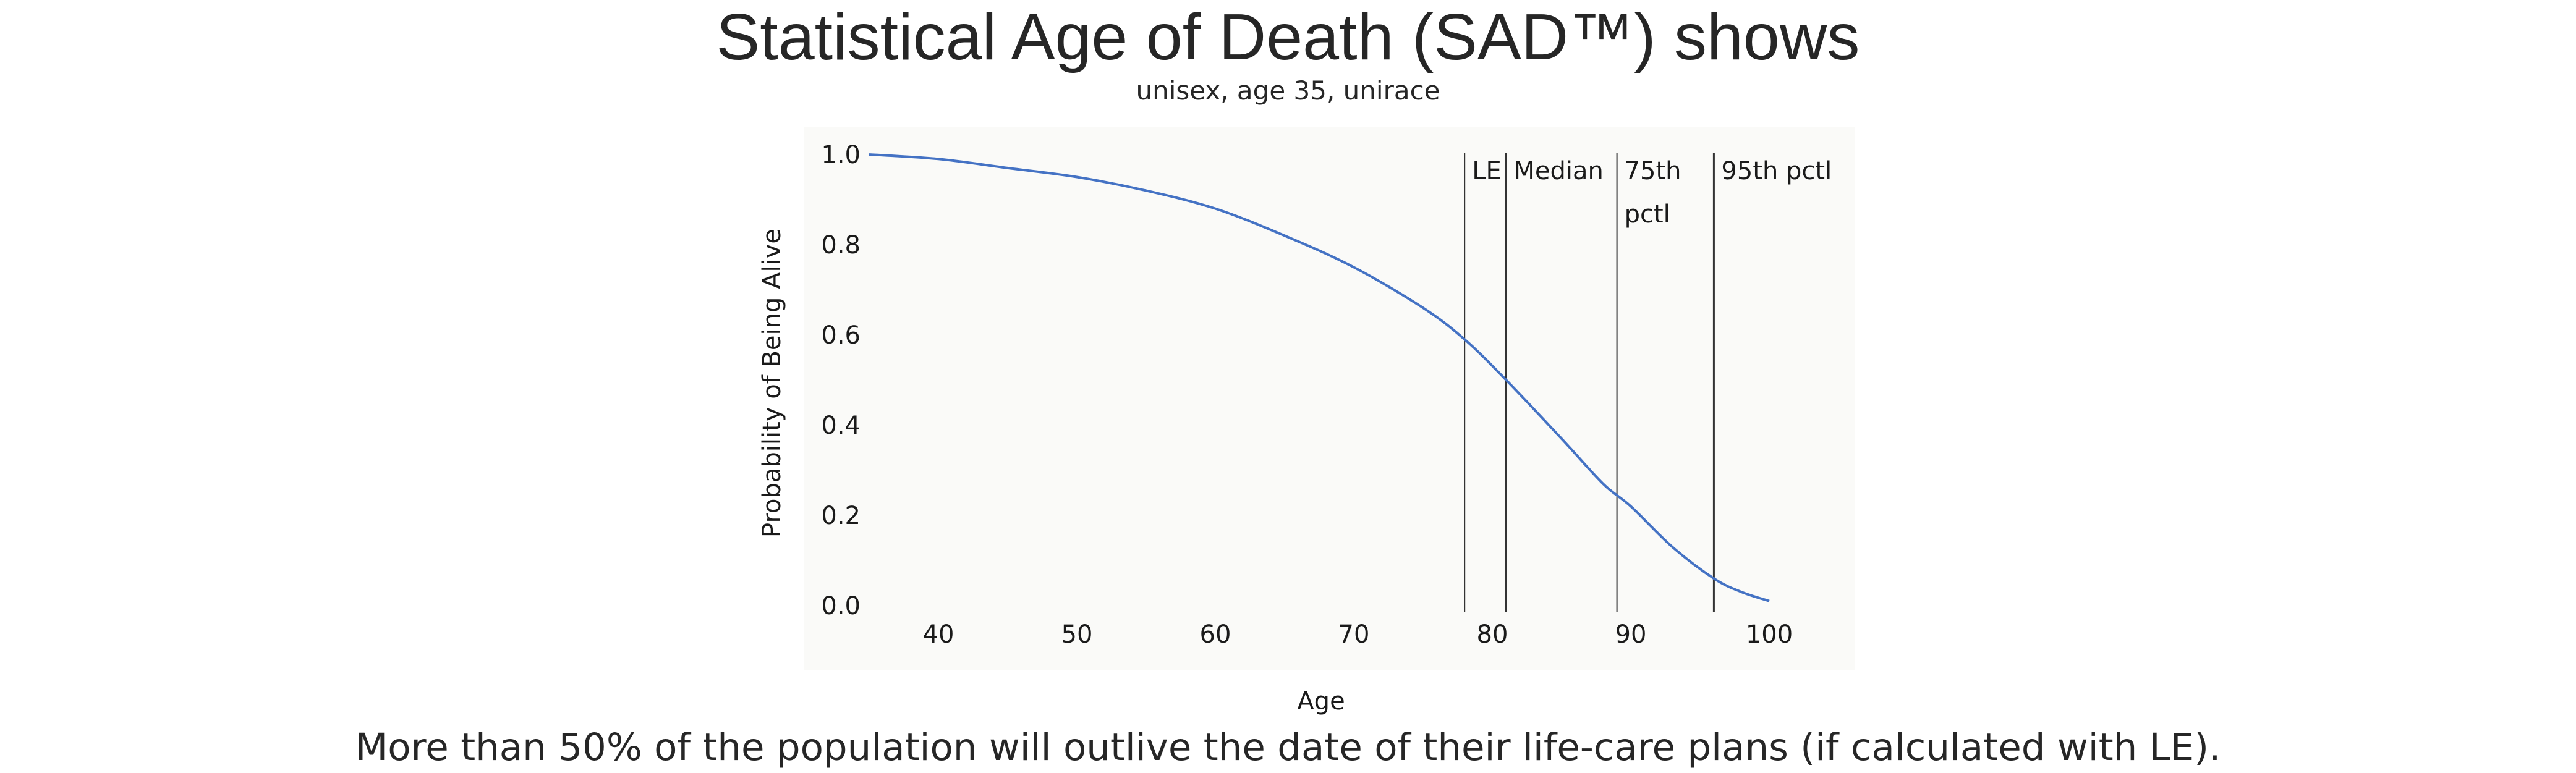 This screenshot has height=773, width=2576. Describe the element at coordinates (1215, 634) in the screenshot. I see `x-tick-label: 60` at that location.